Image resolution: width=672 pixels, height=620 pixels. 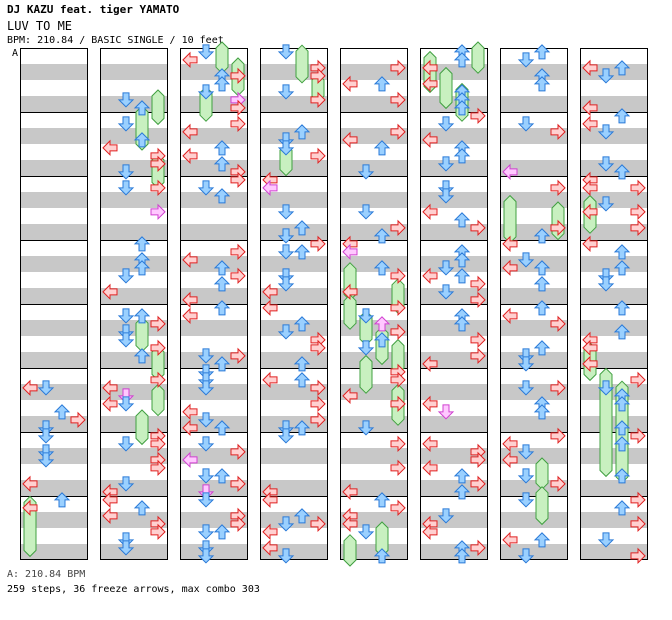 What do you see at coordinates (46, 574) in the screenshot?
I see `speed-line: A: 210.84 BPM` at bounding box center [46, 574].